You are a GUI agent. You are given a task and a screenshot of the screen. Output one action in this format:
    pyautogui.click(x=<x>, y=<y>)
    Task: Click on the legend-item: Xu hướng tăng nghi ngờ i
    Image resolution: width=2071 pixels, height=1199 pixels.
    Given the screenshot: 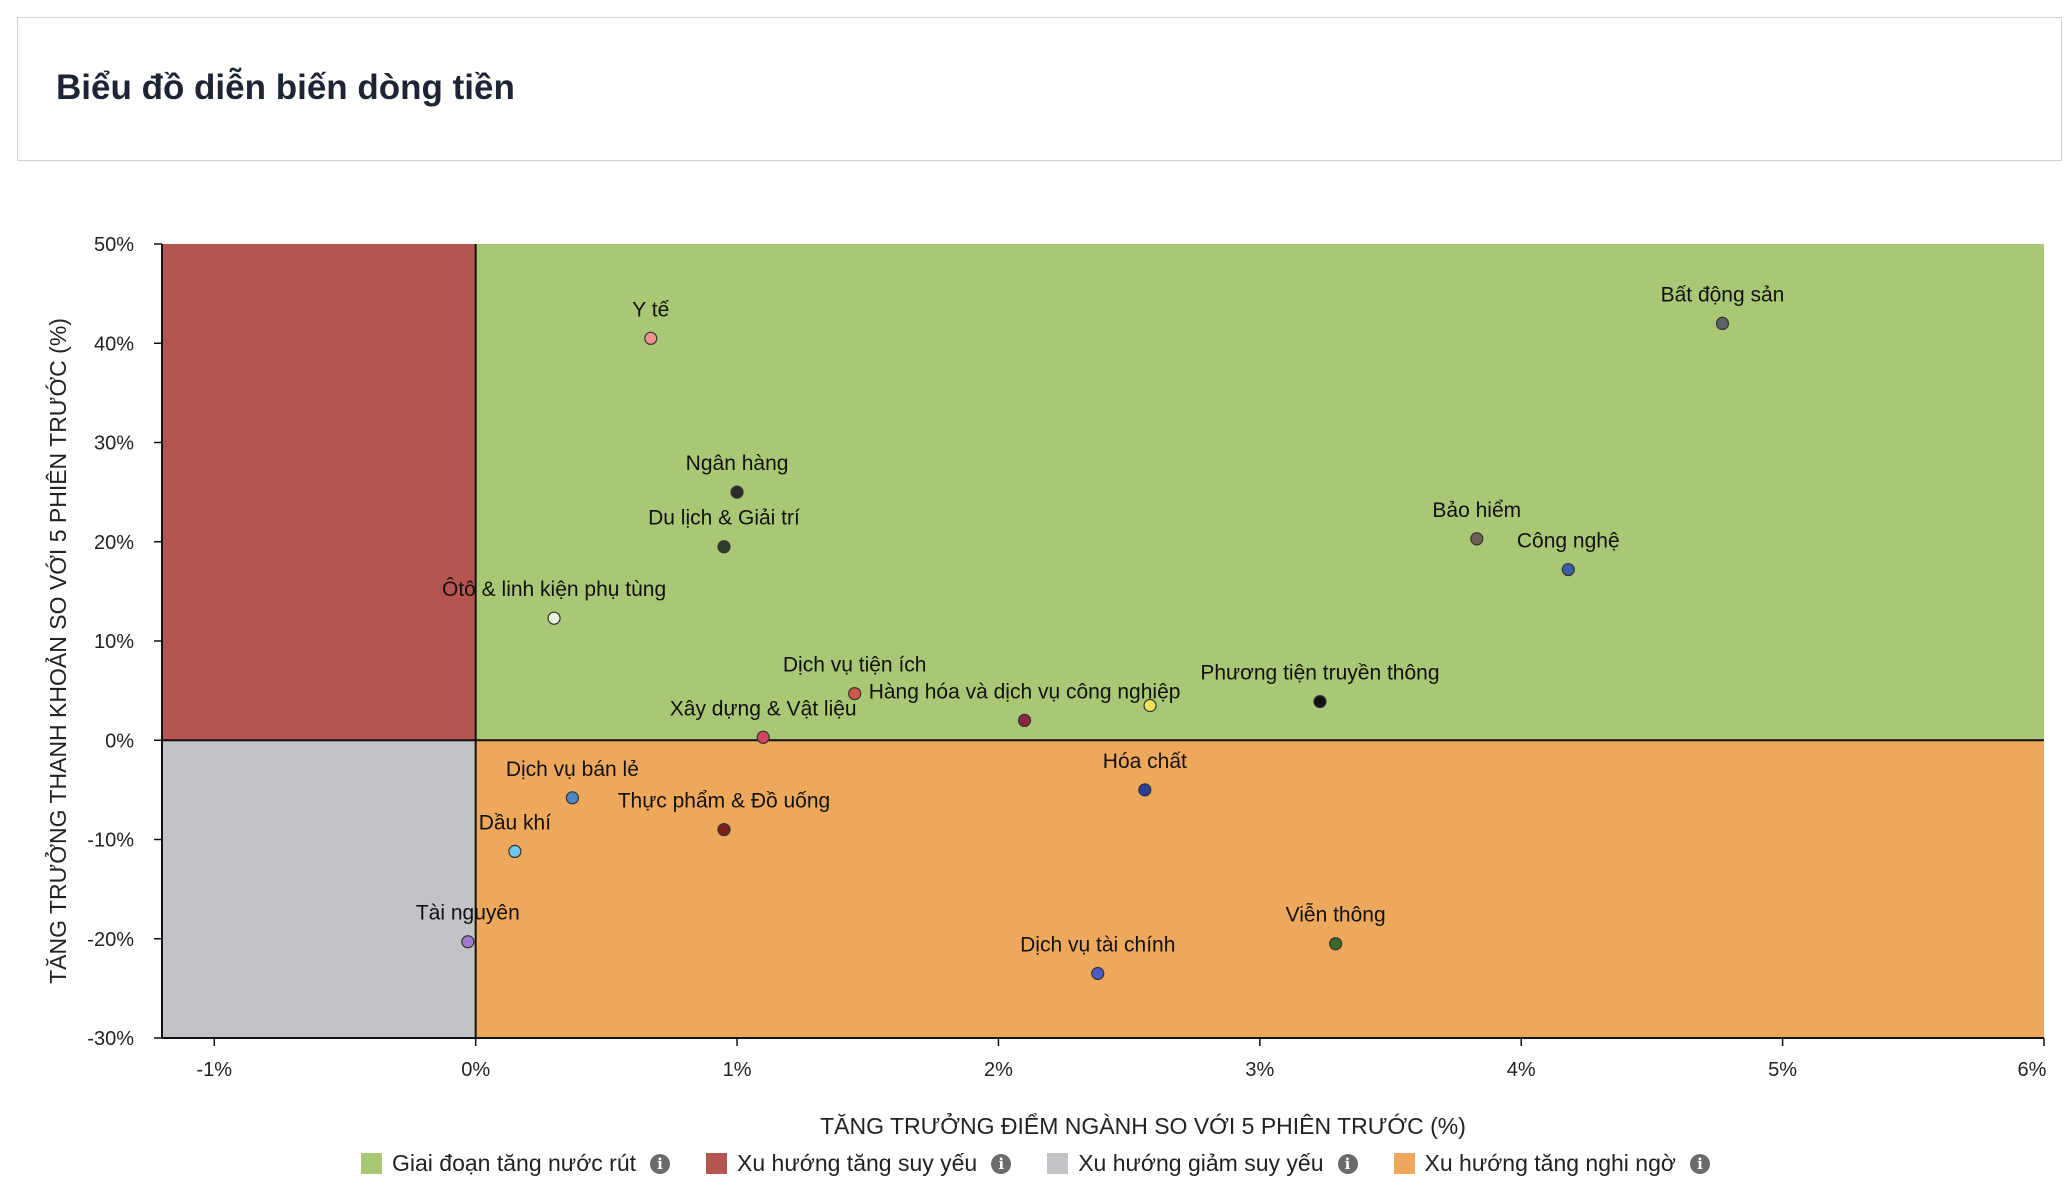 What is the action you would take?
    pyautogui.click(x=1551, y=1163)
    